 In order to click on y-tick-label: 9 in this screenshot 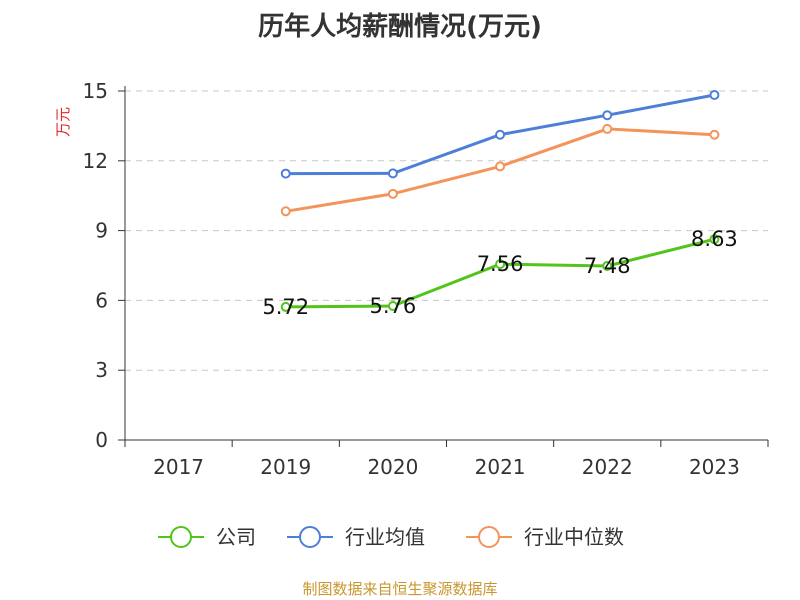, I will do `click(101, 231)`.